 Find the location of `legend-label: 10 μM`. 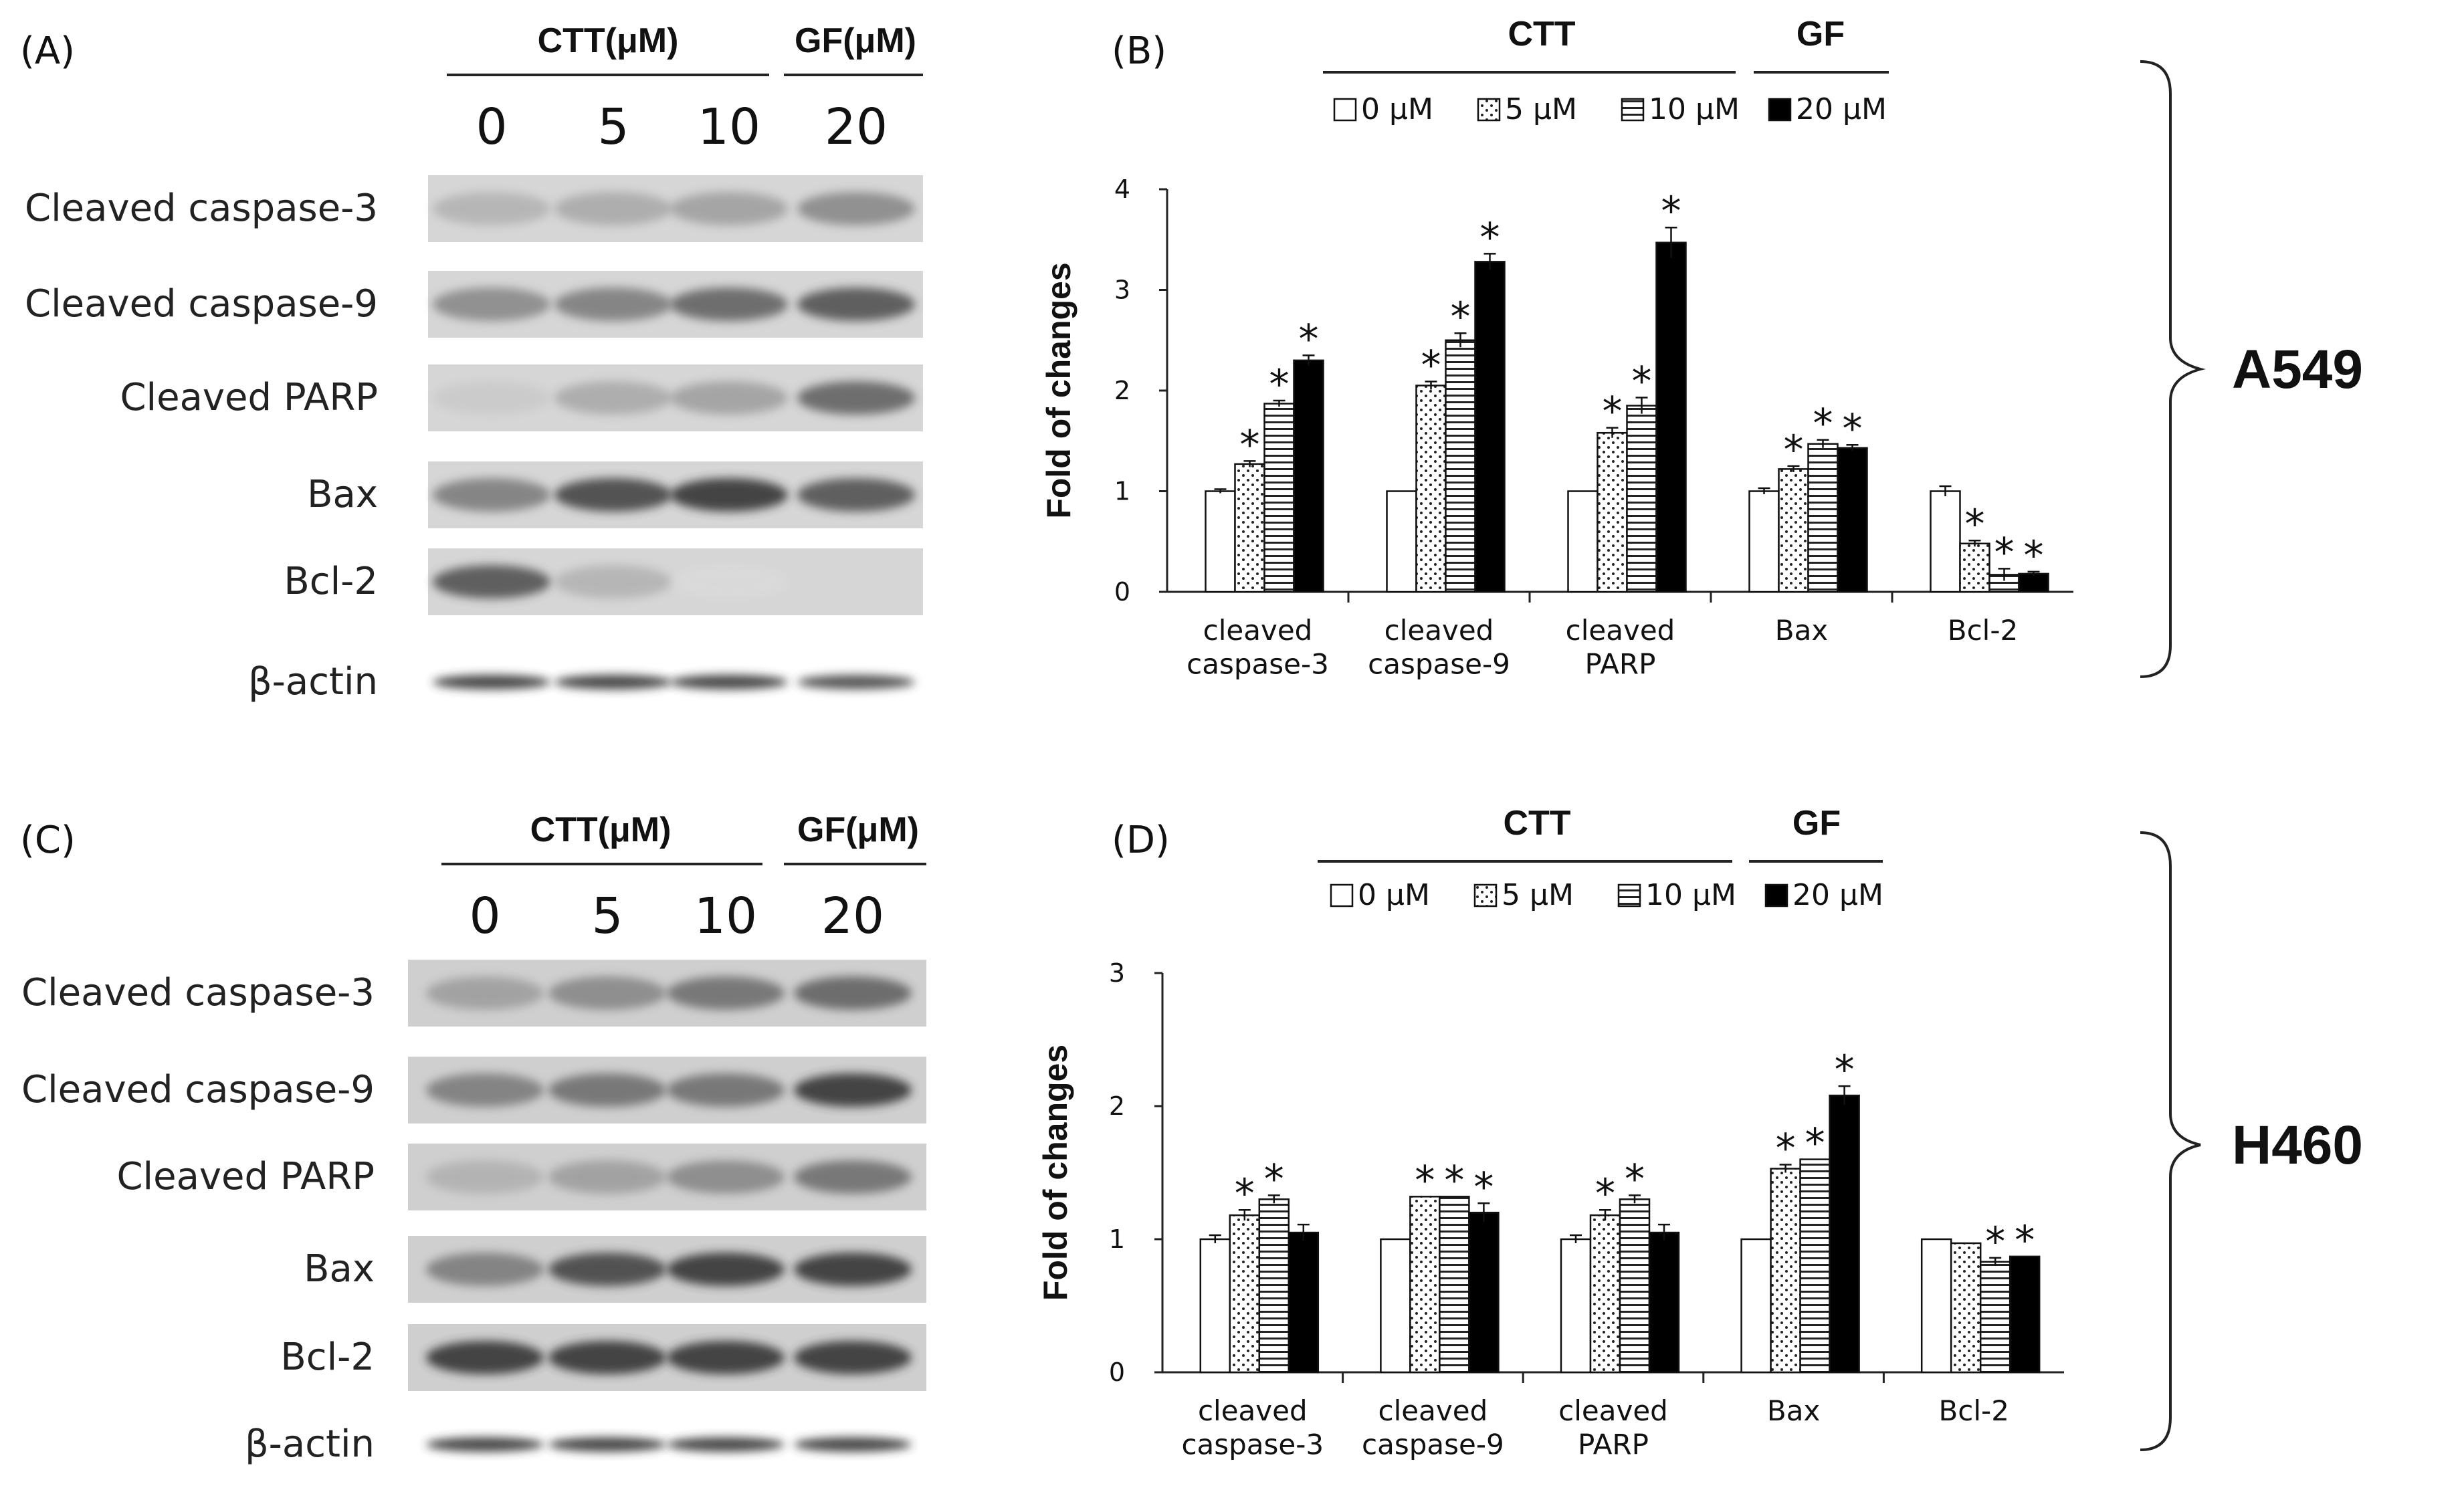

legend-label: 10 μM is located at coordinates (1690, 895).